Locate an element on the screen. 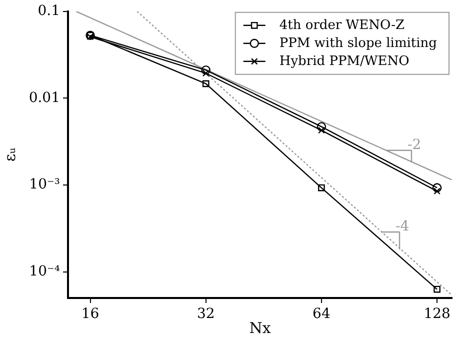 This screenshot has width=474, height=338. annotation: -2 is located at coordinates (414, 144).